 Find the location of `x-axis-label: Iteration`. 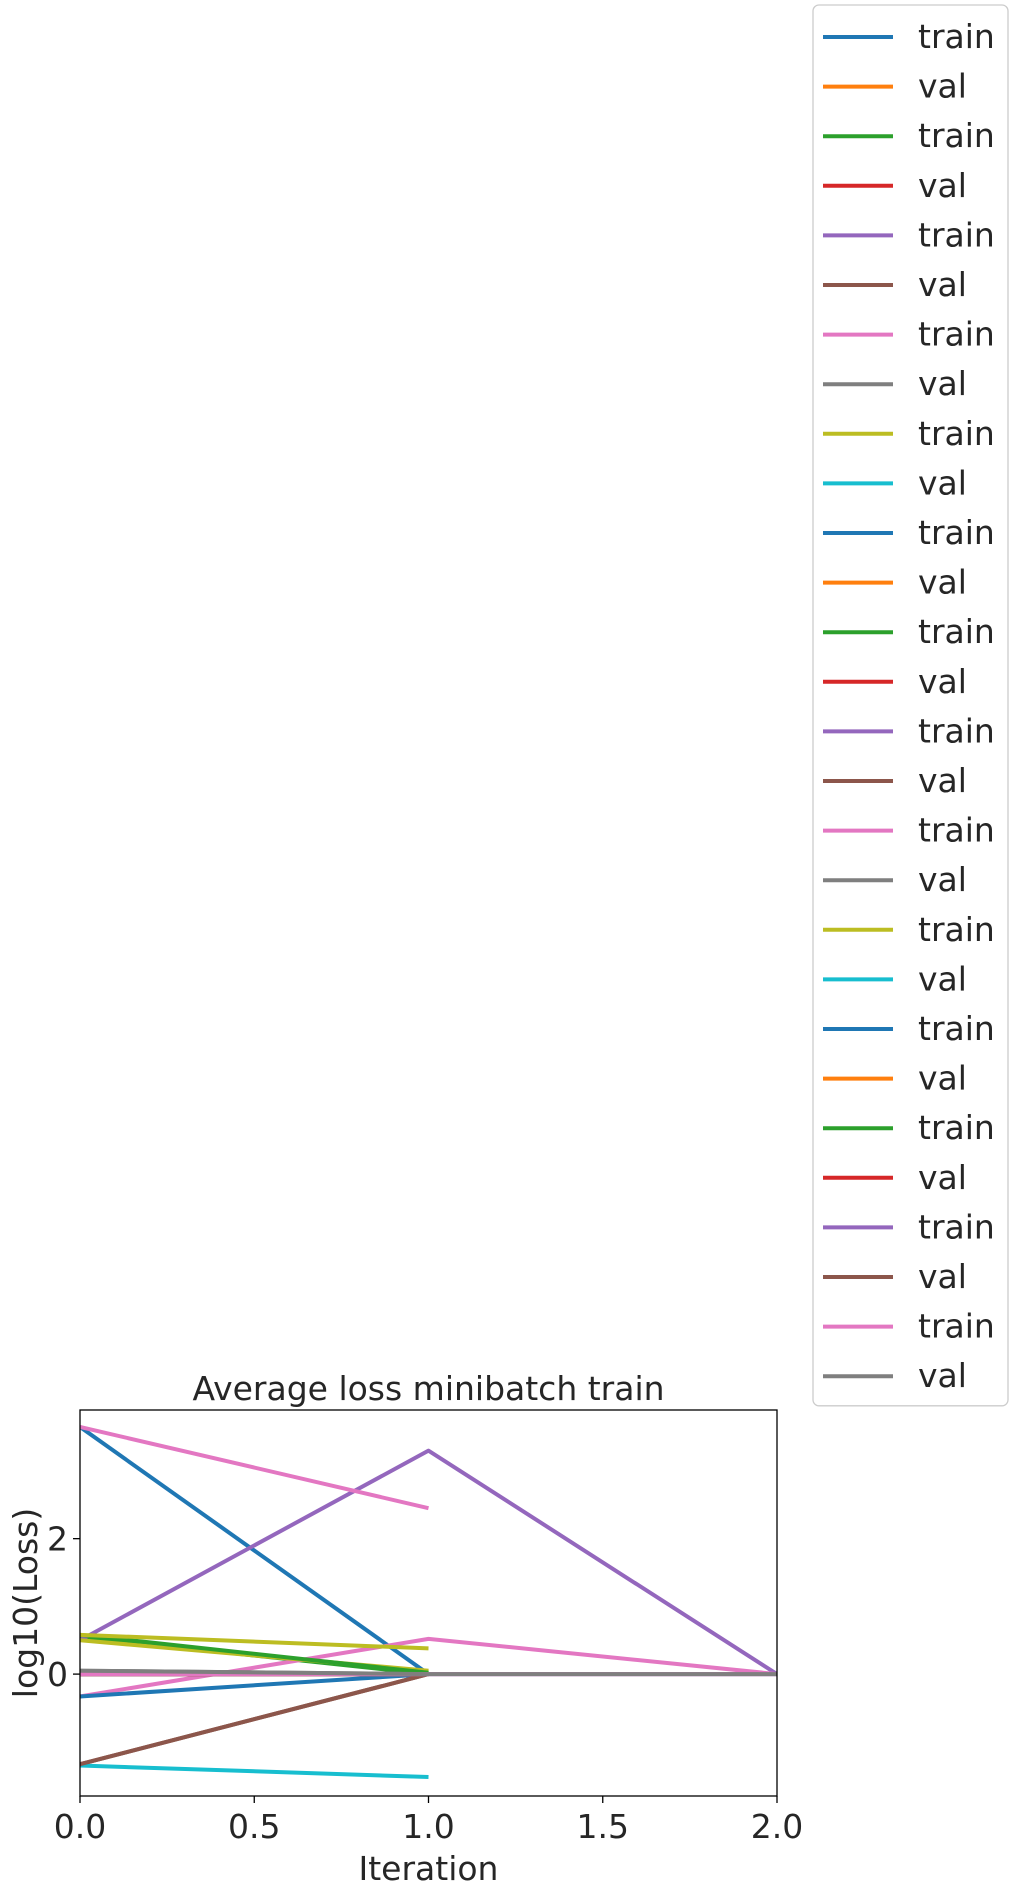

x-axis-label: Iteration is located at coordinates (429, 1867).